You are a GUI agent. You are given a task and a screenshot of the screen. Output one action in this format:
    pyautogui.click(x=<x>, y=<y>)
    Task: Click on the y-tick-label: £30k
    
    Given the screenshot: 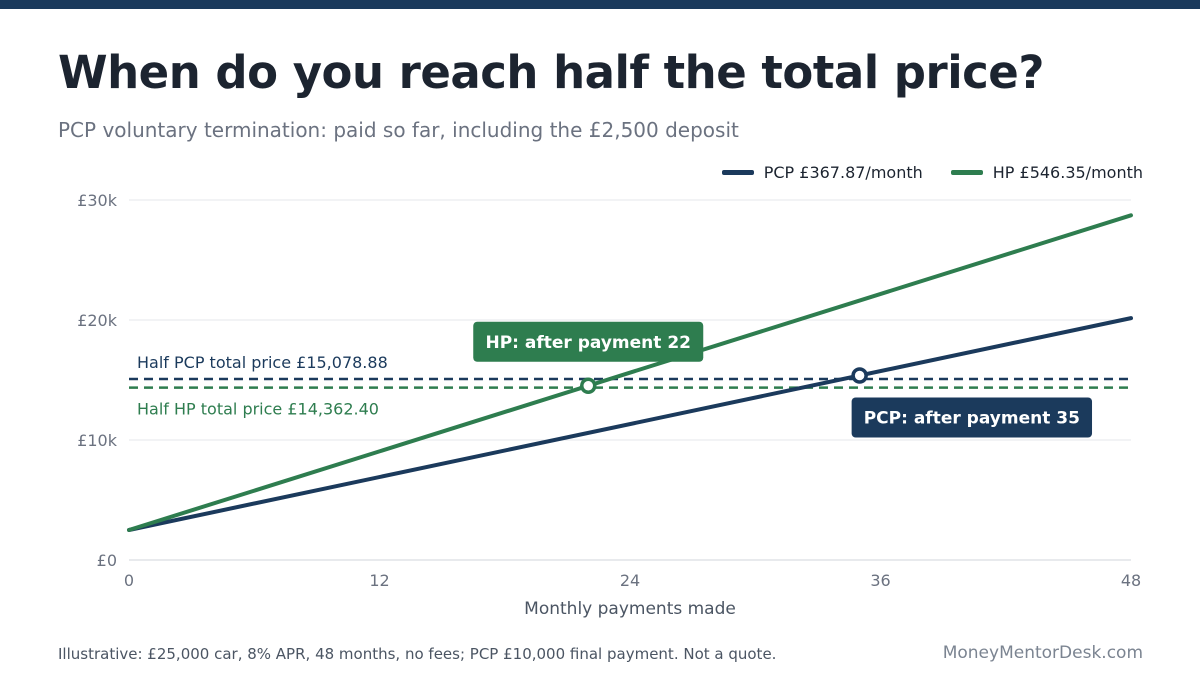 What is the action you would take?
    pyautogui.click(x=97, y=200)
    